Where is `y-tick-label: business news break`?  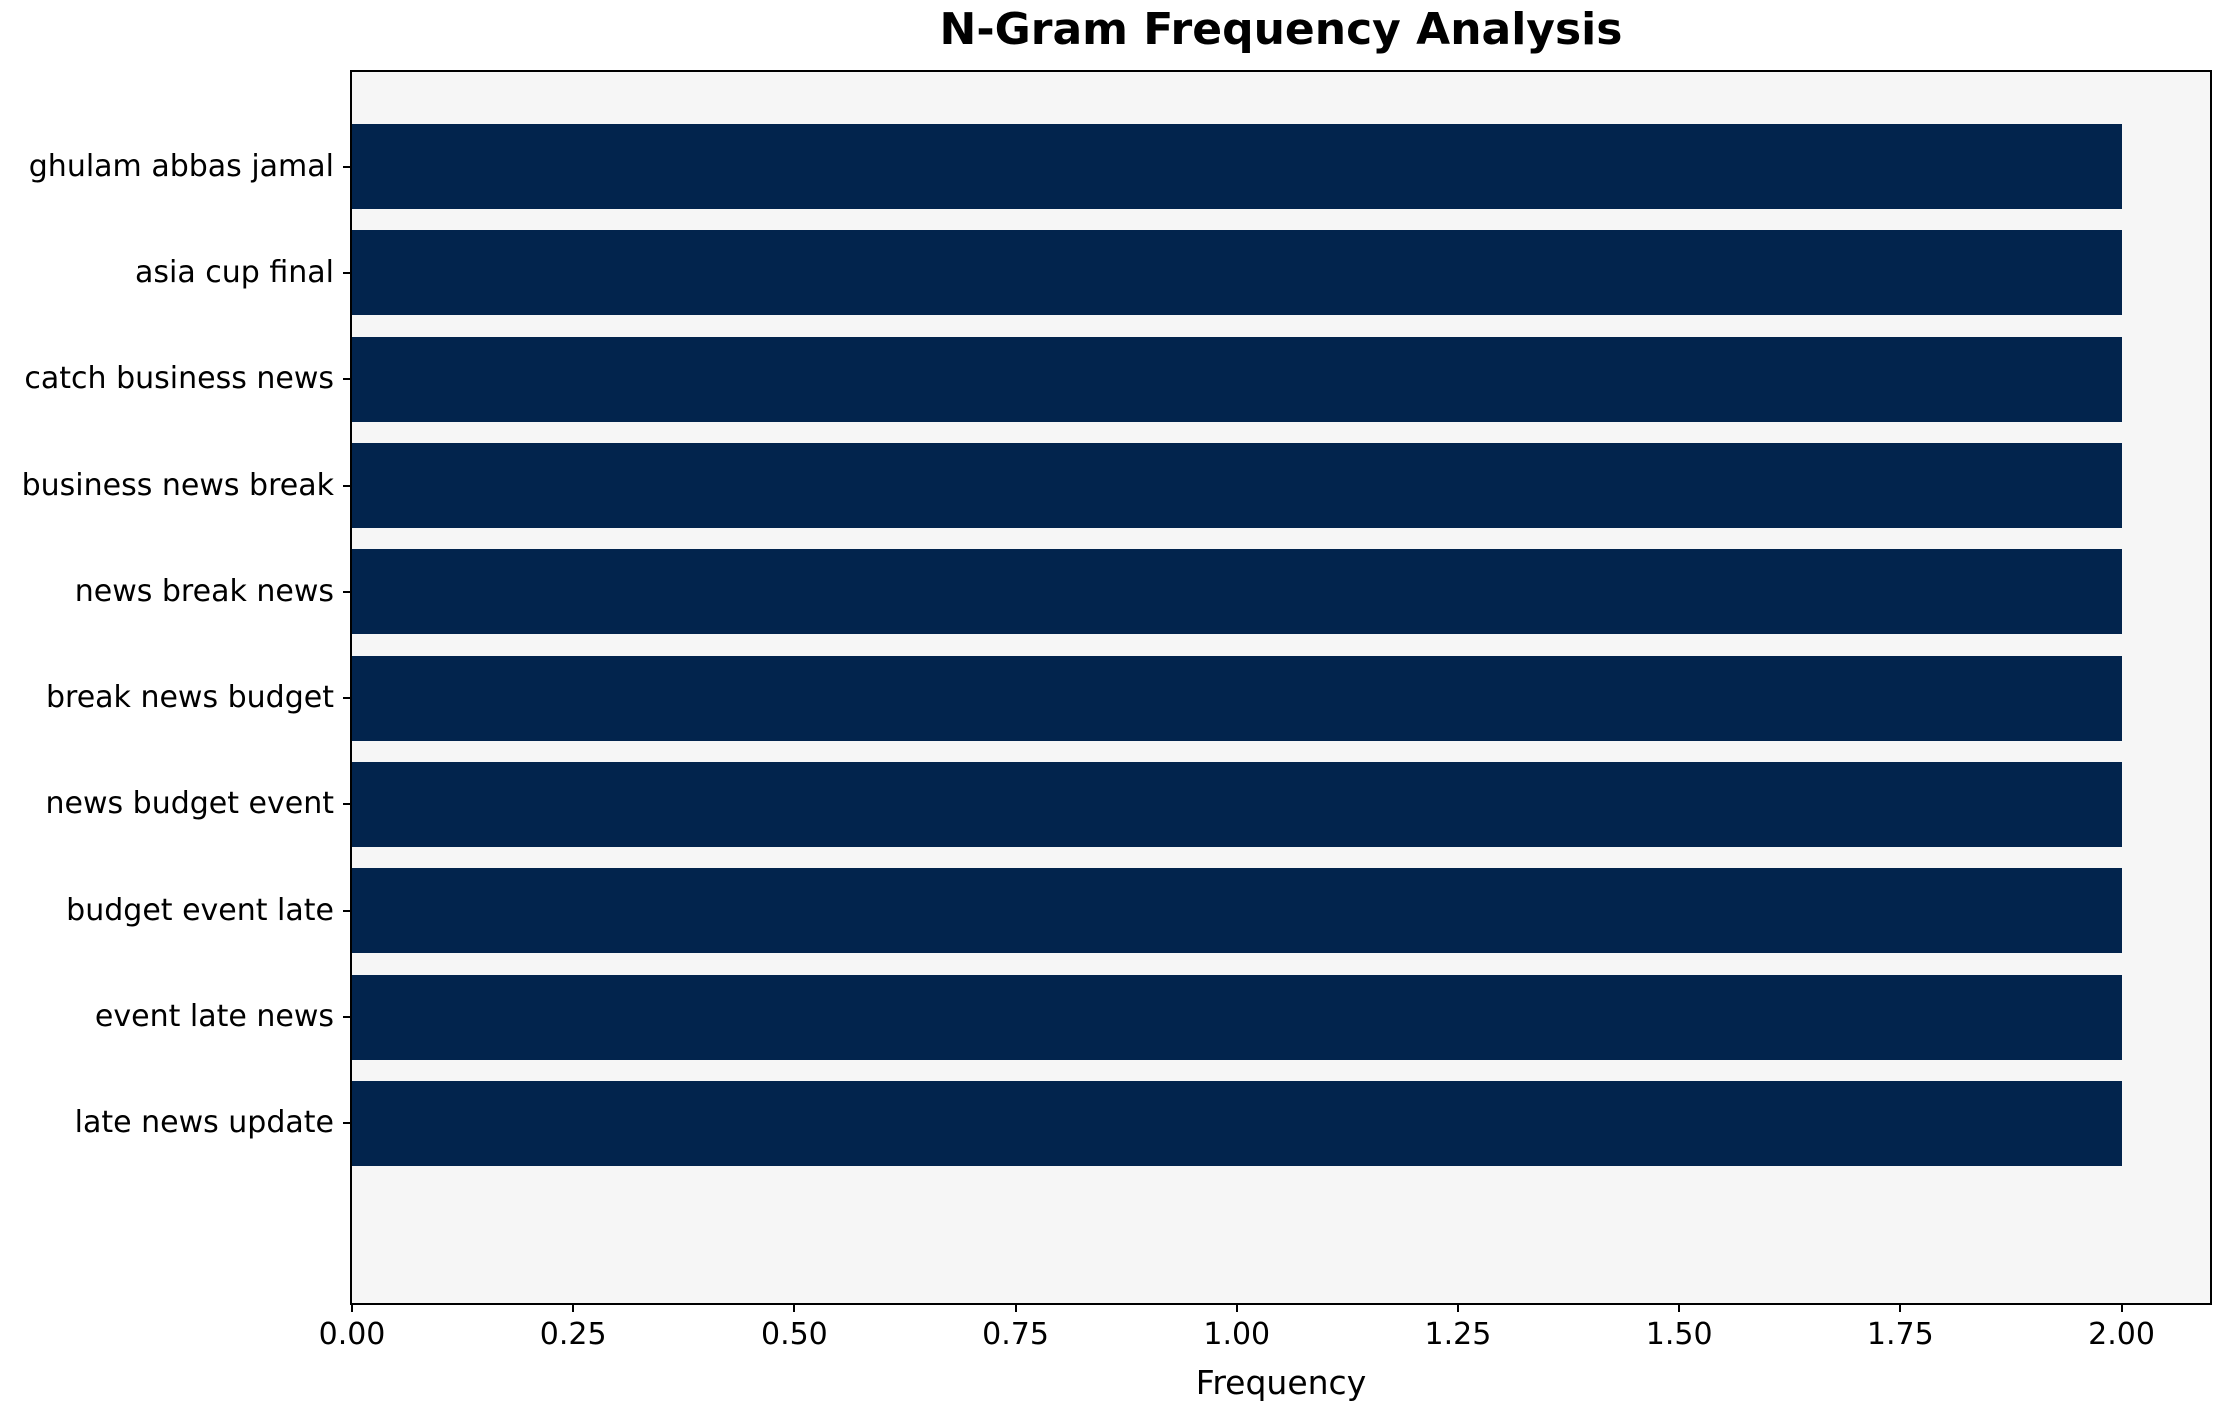 y-tick-label: business news break is located at coordinates (177, 485).